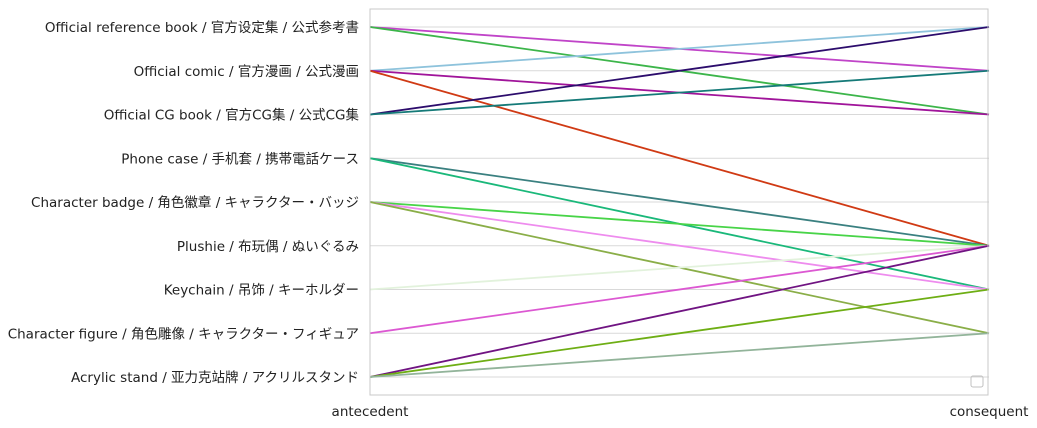 This screenshot has height=428, width=1037. I want to click on category-label: Official CG book / 官方CG集 / 公式CG集, so click(232, 116).